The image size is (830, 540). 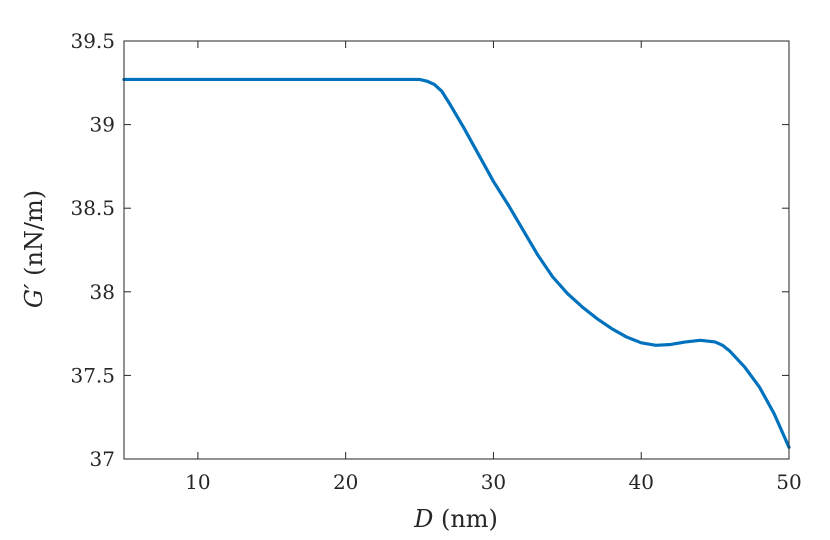 What do you see at coordinates (102, 459) in the screenshot?
I see `y-tick-label: 37` at bounding box center [102, 459].